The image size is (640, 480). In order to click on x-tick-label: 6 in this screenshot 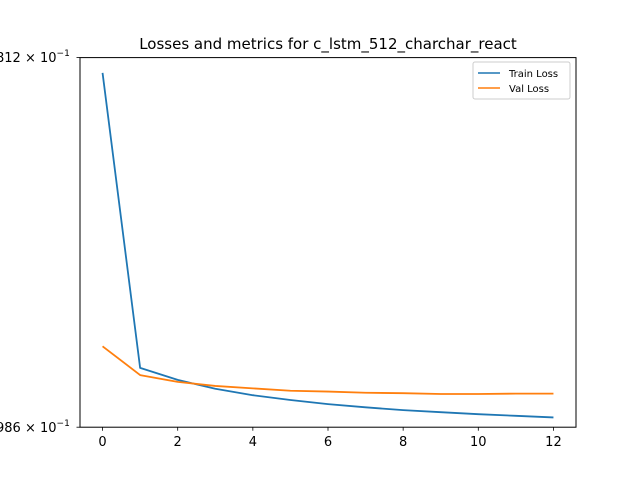, I will do `click(328, 442)`.